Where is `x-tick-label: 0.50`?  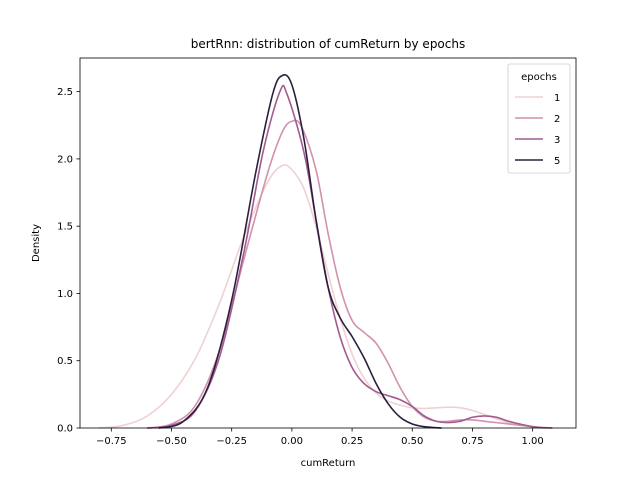
x-tick-label: 0.50 is located at coordinates (412, 441).